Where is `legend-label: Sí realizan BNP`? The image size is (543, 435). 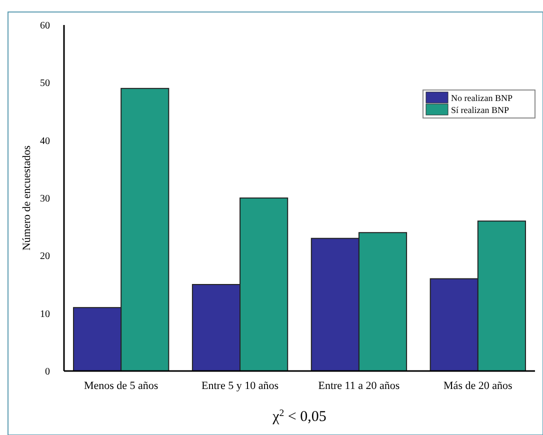
legend-label: Sí realizan BNP is located at coordinates (480, 110).